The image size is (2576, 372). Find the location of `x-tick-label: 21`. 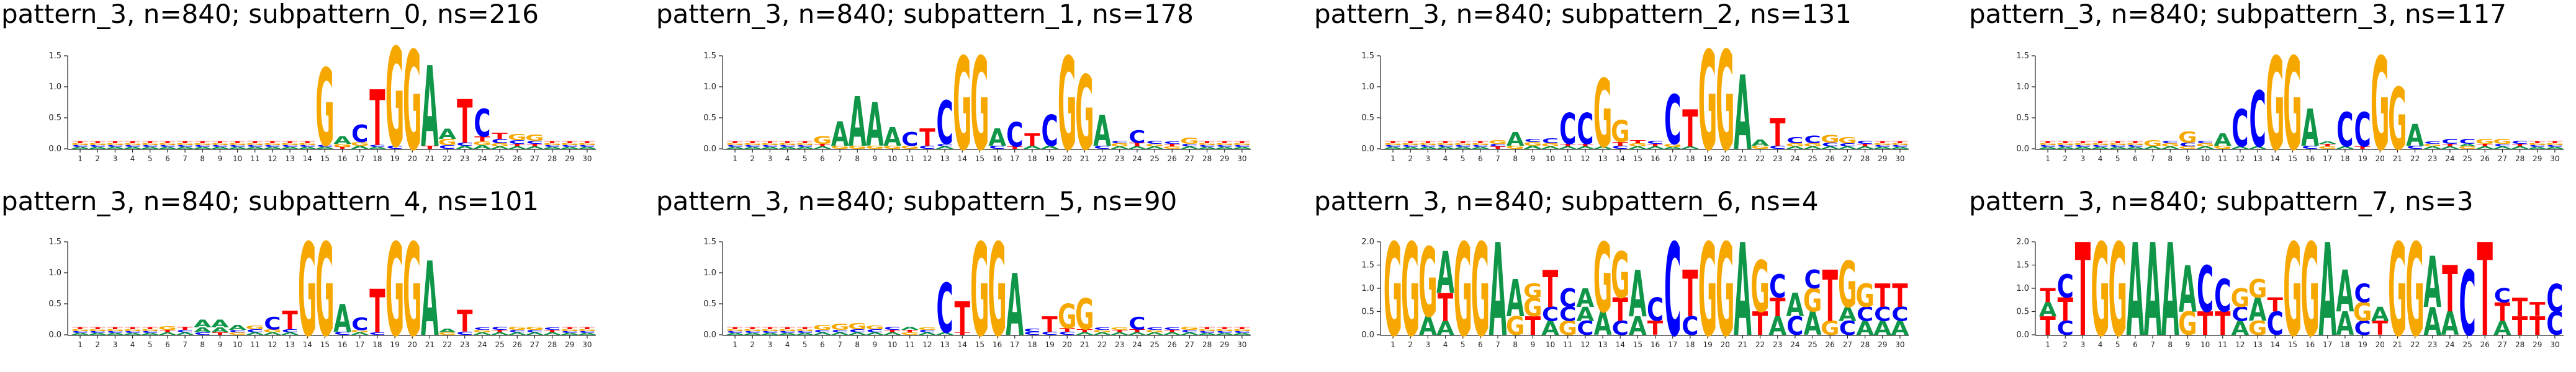

x-tick-label: 21 is located at coordinates (2397, 158).